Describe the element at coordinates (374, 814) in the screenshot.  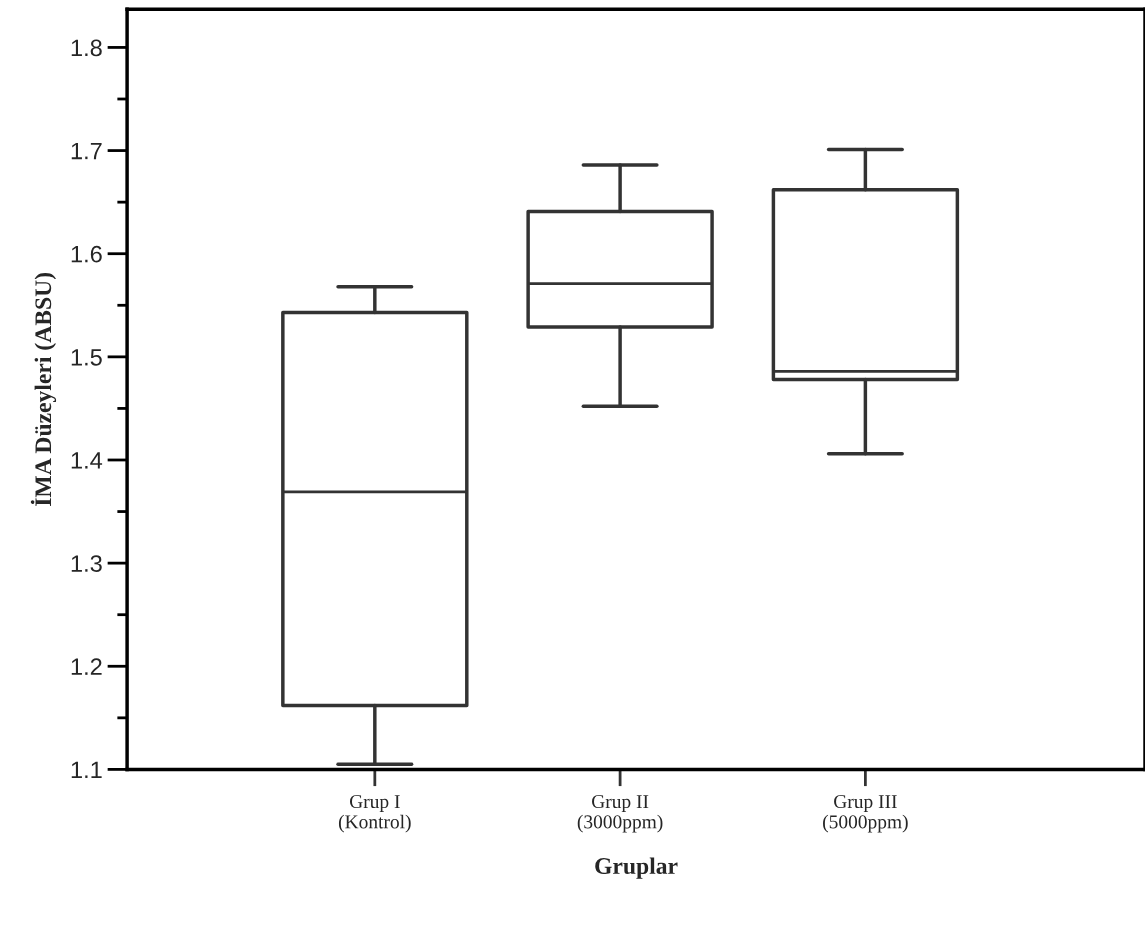
I see `x-tick-label: Grup I (Kontrol)` at that location.